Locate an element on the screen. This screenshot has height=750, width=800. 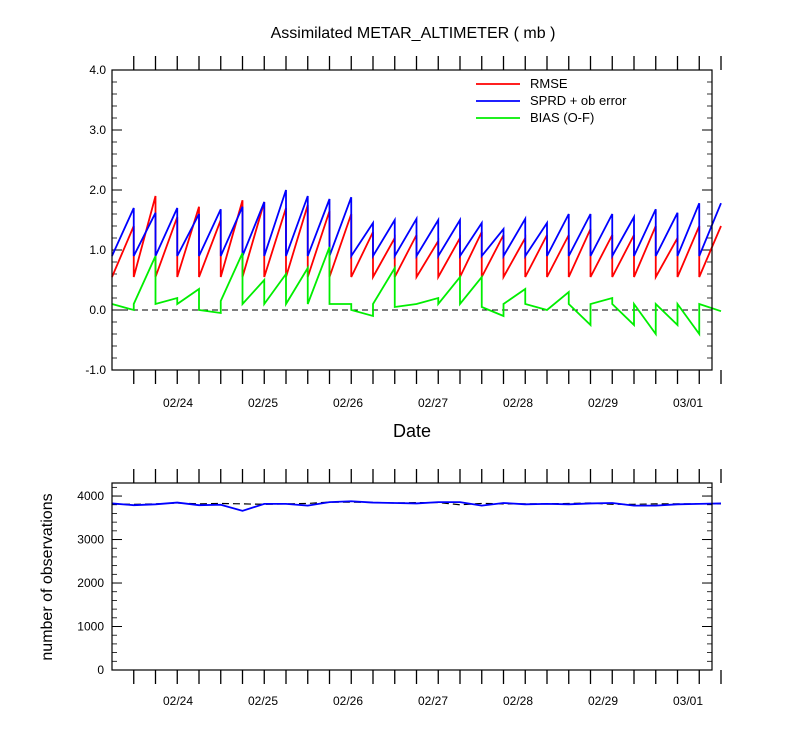
bottom-x-tick-label: 02/24 is located at coordinates (178, 701).